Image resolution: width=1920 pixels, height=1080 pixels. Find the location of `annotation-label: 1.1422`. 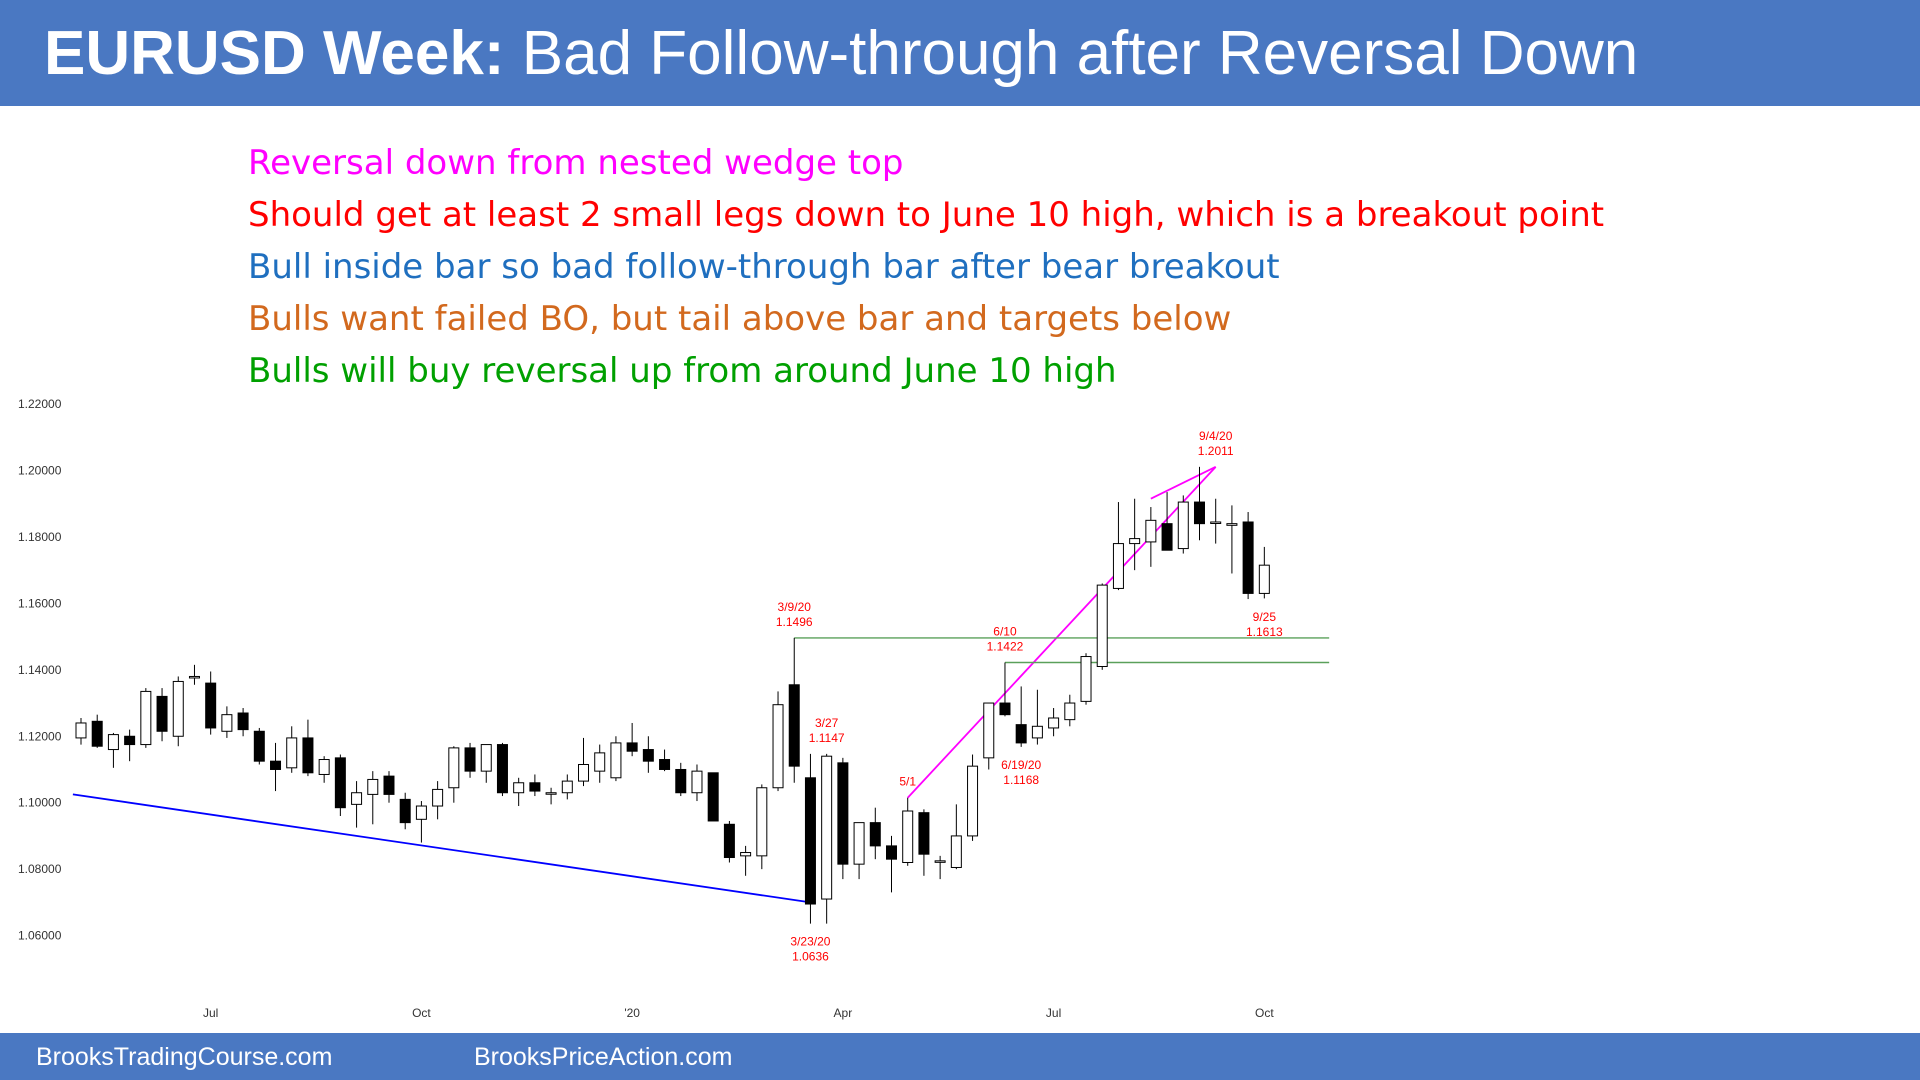

annotation-label: 1.1422 is located at coordinates (1005, 647).